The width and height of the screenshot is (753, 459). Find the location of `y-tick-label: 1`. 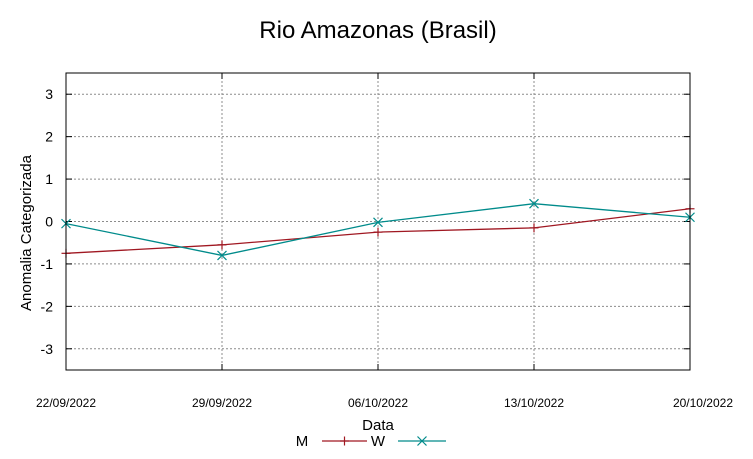

y-tick-label: 1 is located at coordinates (49, 179).